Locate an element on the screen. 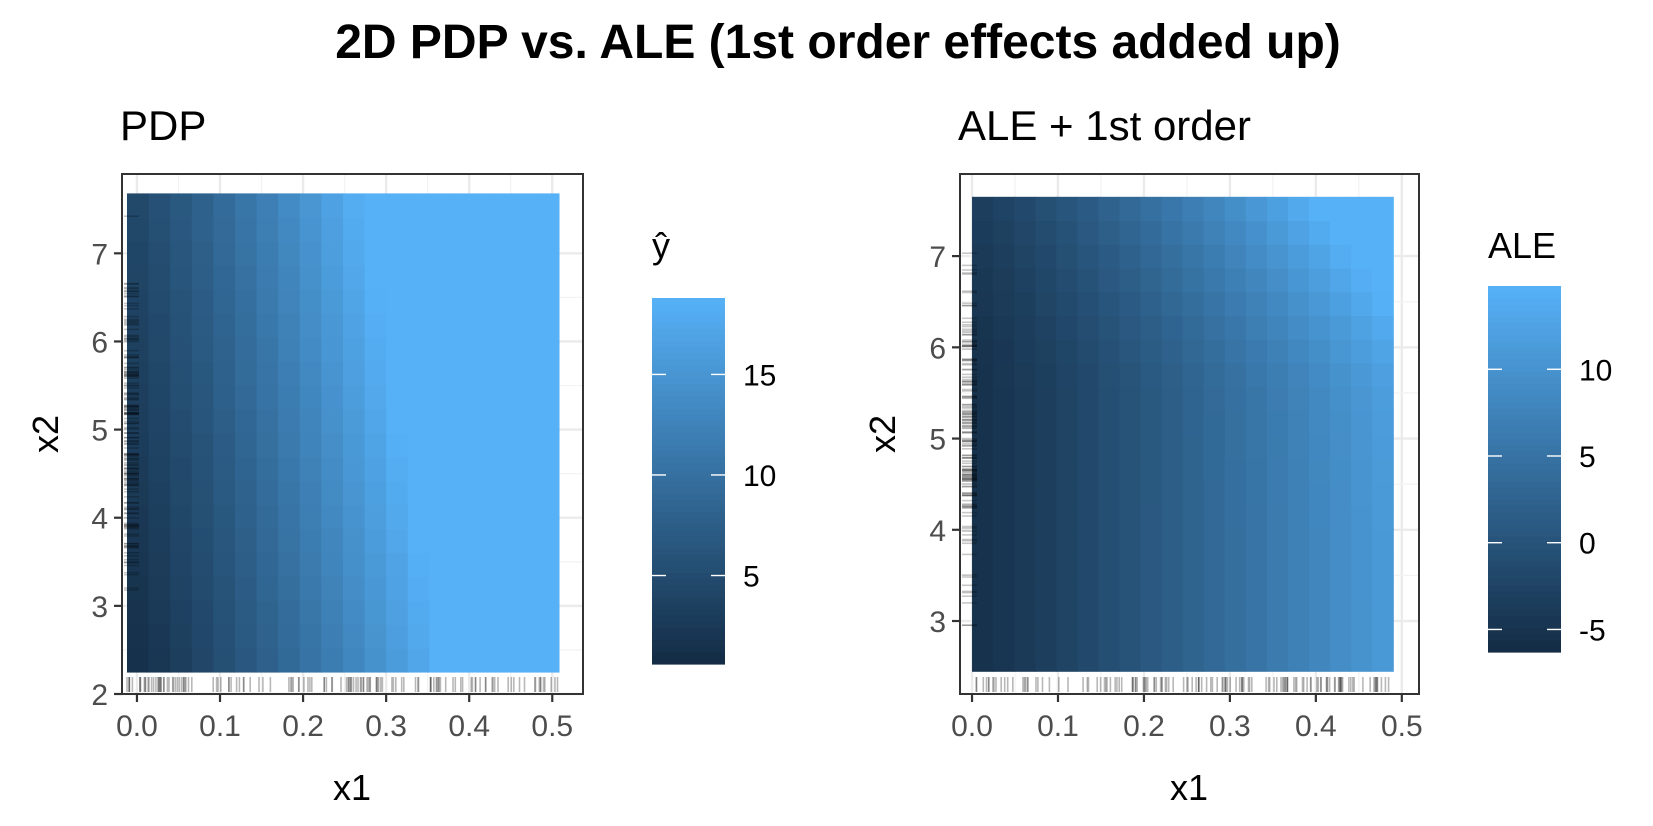  ale-x-tick-label: 0.3 is located at coordinates (1230, 726).